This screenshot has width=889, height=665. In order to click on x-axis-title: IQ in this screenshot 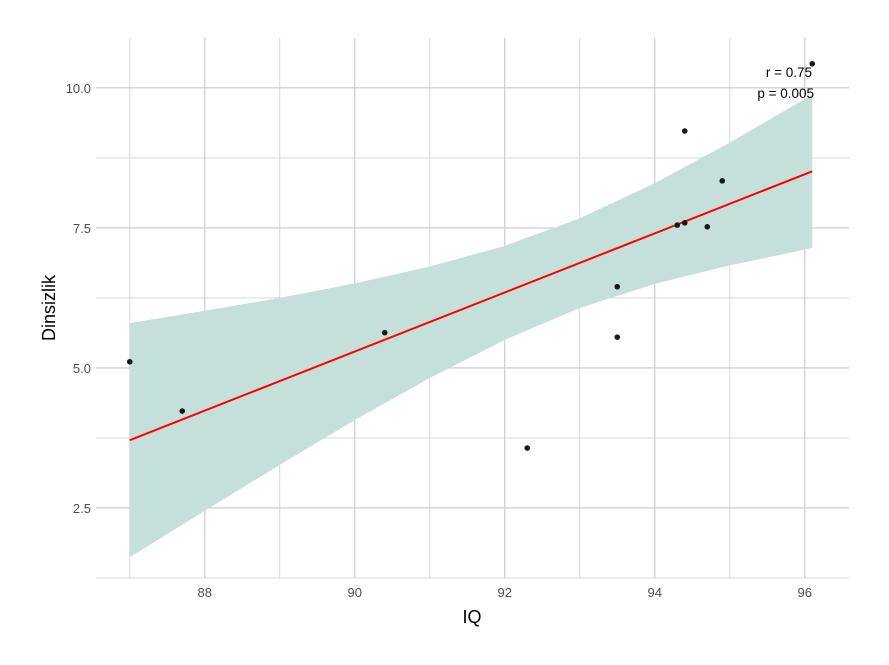, I will do `click(471, 617)`.